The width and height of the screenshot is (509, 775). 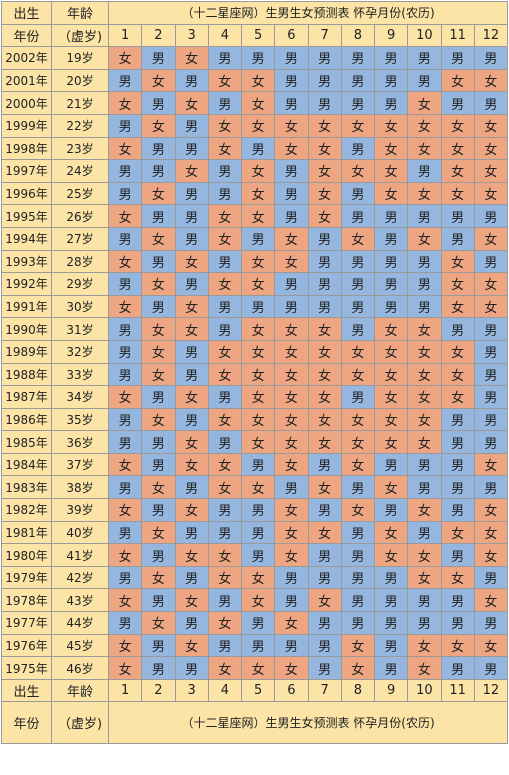 I want to click on month-header-5: 5, so click(x=258, y=35).